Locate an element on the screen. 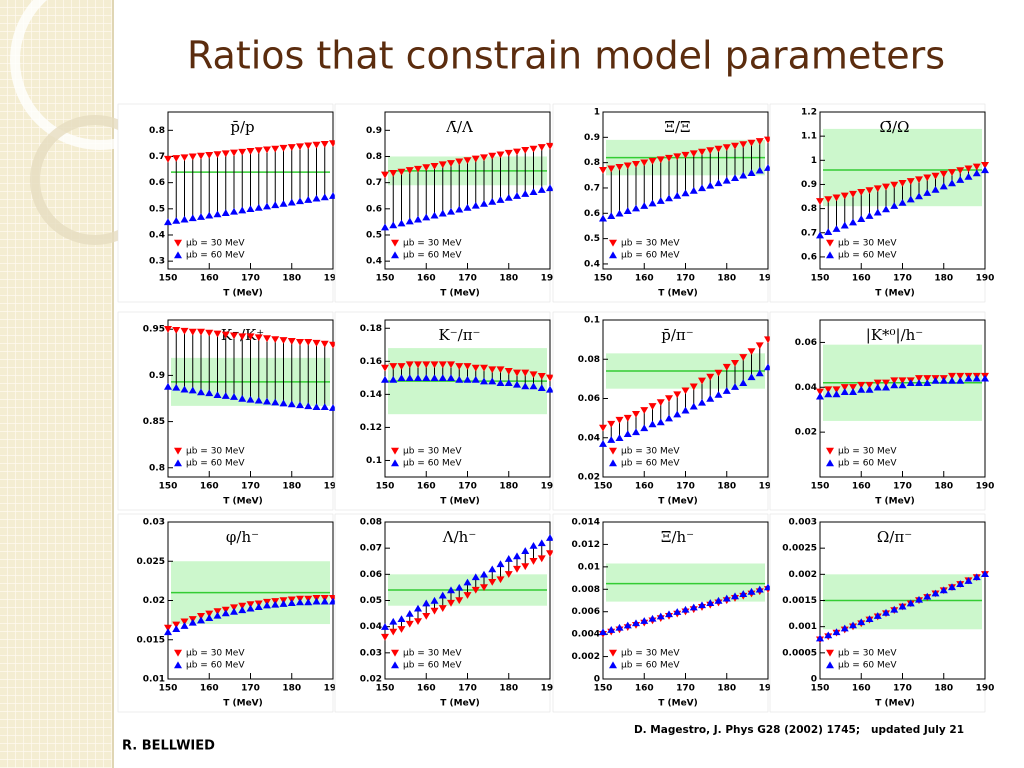 This screenshot has height=768, width=1024. y-tick-label: 0.03 is located at coordinates (371, 653).